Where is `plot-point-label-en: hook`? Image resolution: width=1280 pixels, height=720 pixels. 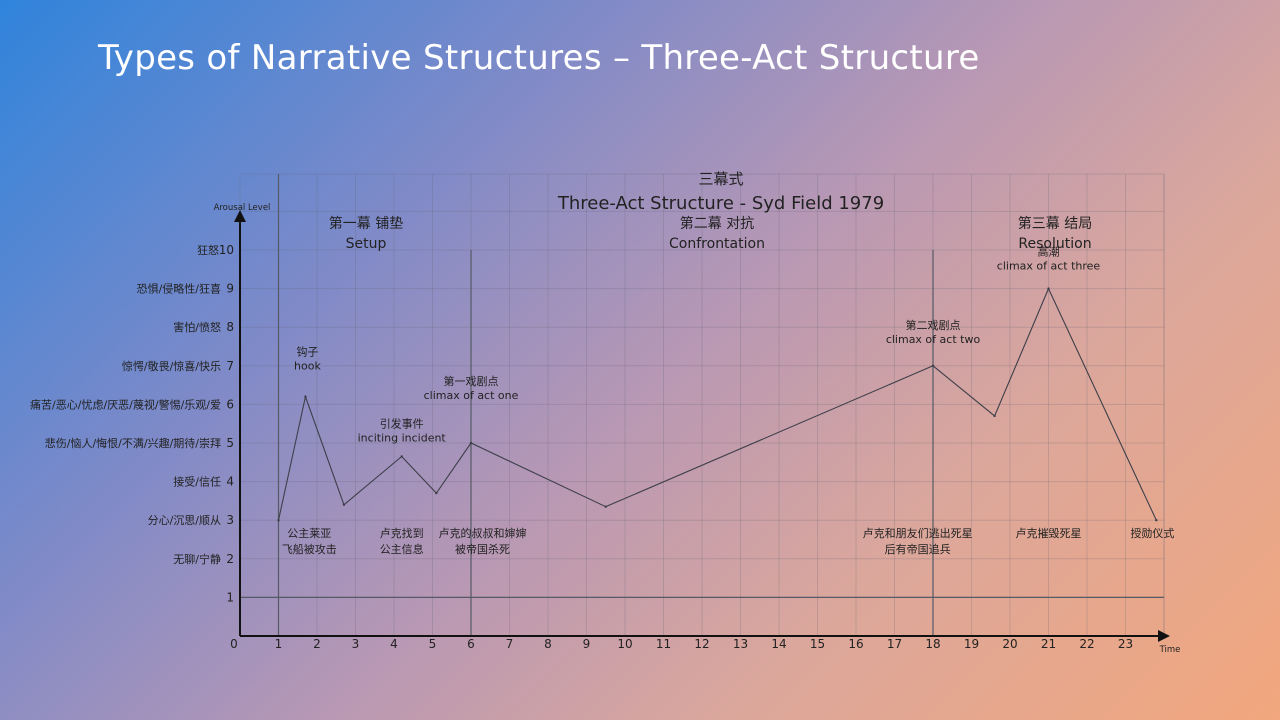 plot-point-label-en: hook is located at coordinates (307, 366).